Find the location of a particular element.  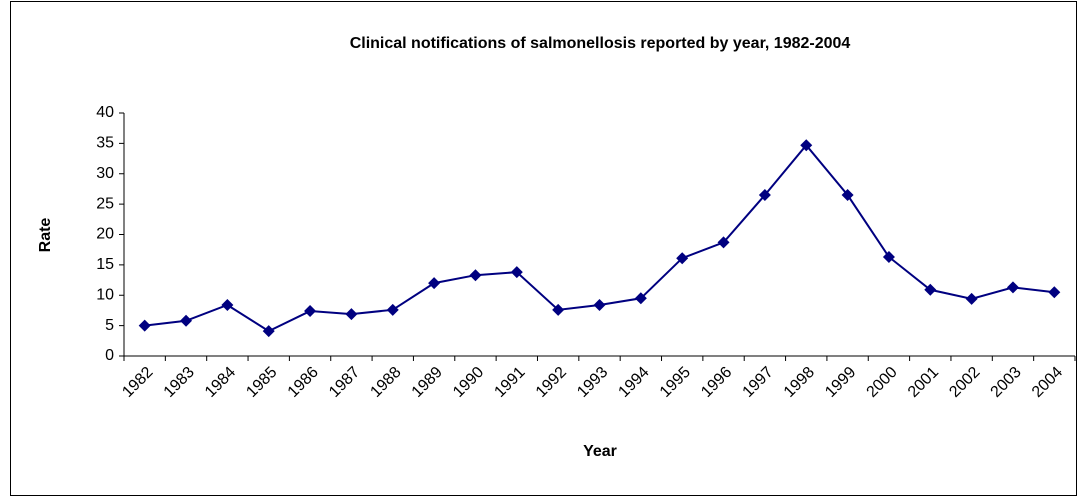

y-axis-label: Rate is located at coordinates (45, 235).